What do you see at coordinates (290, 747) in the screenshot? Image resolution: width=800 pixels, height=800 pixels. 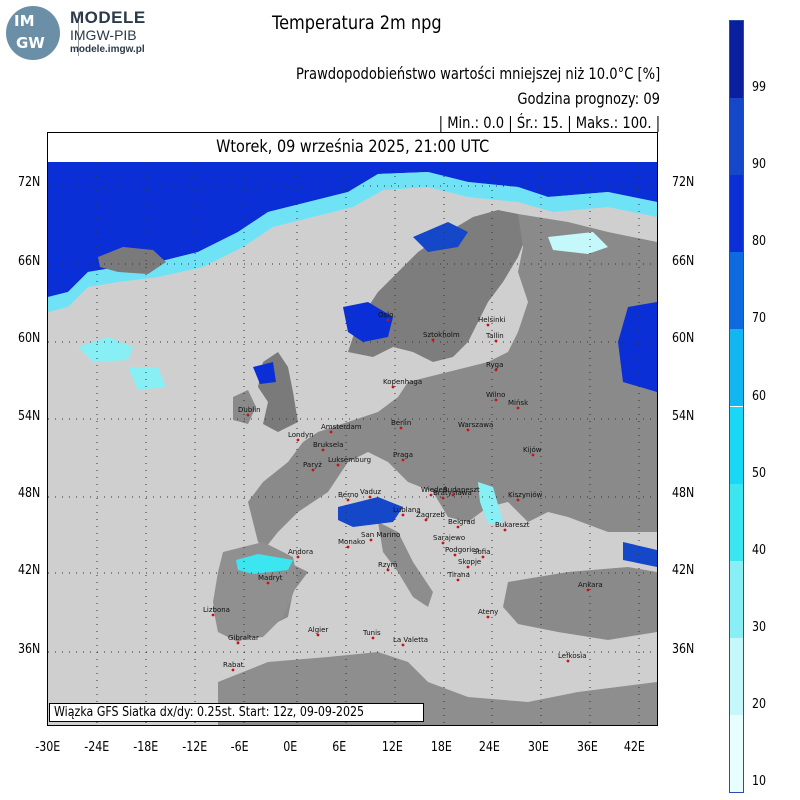 I see `lon-label: 0E` at bounding box center [290, 747].